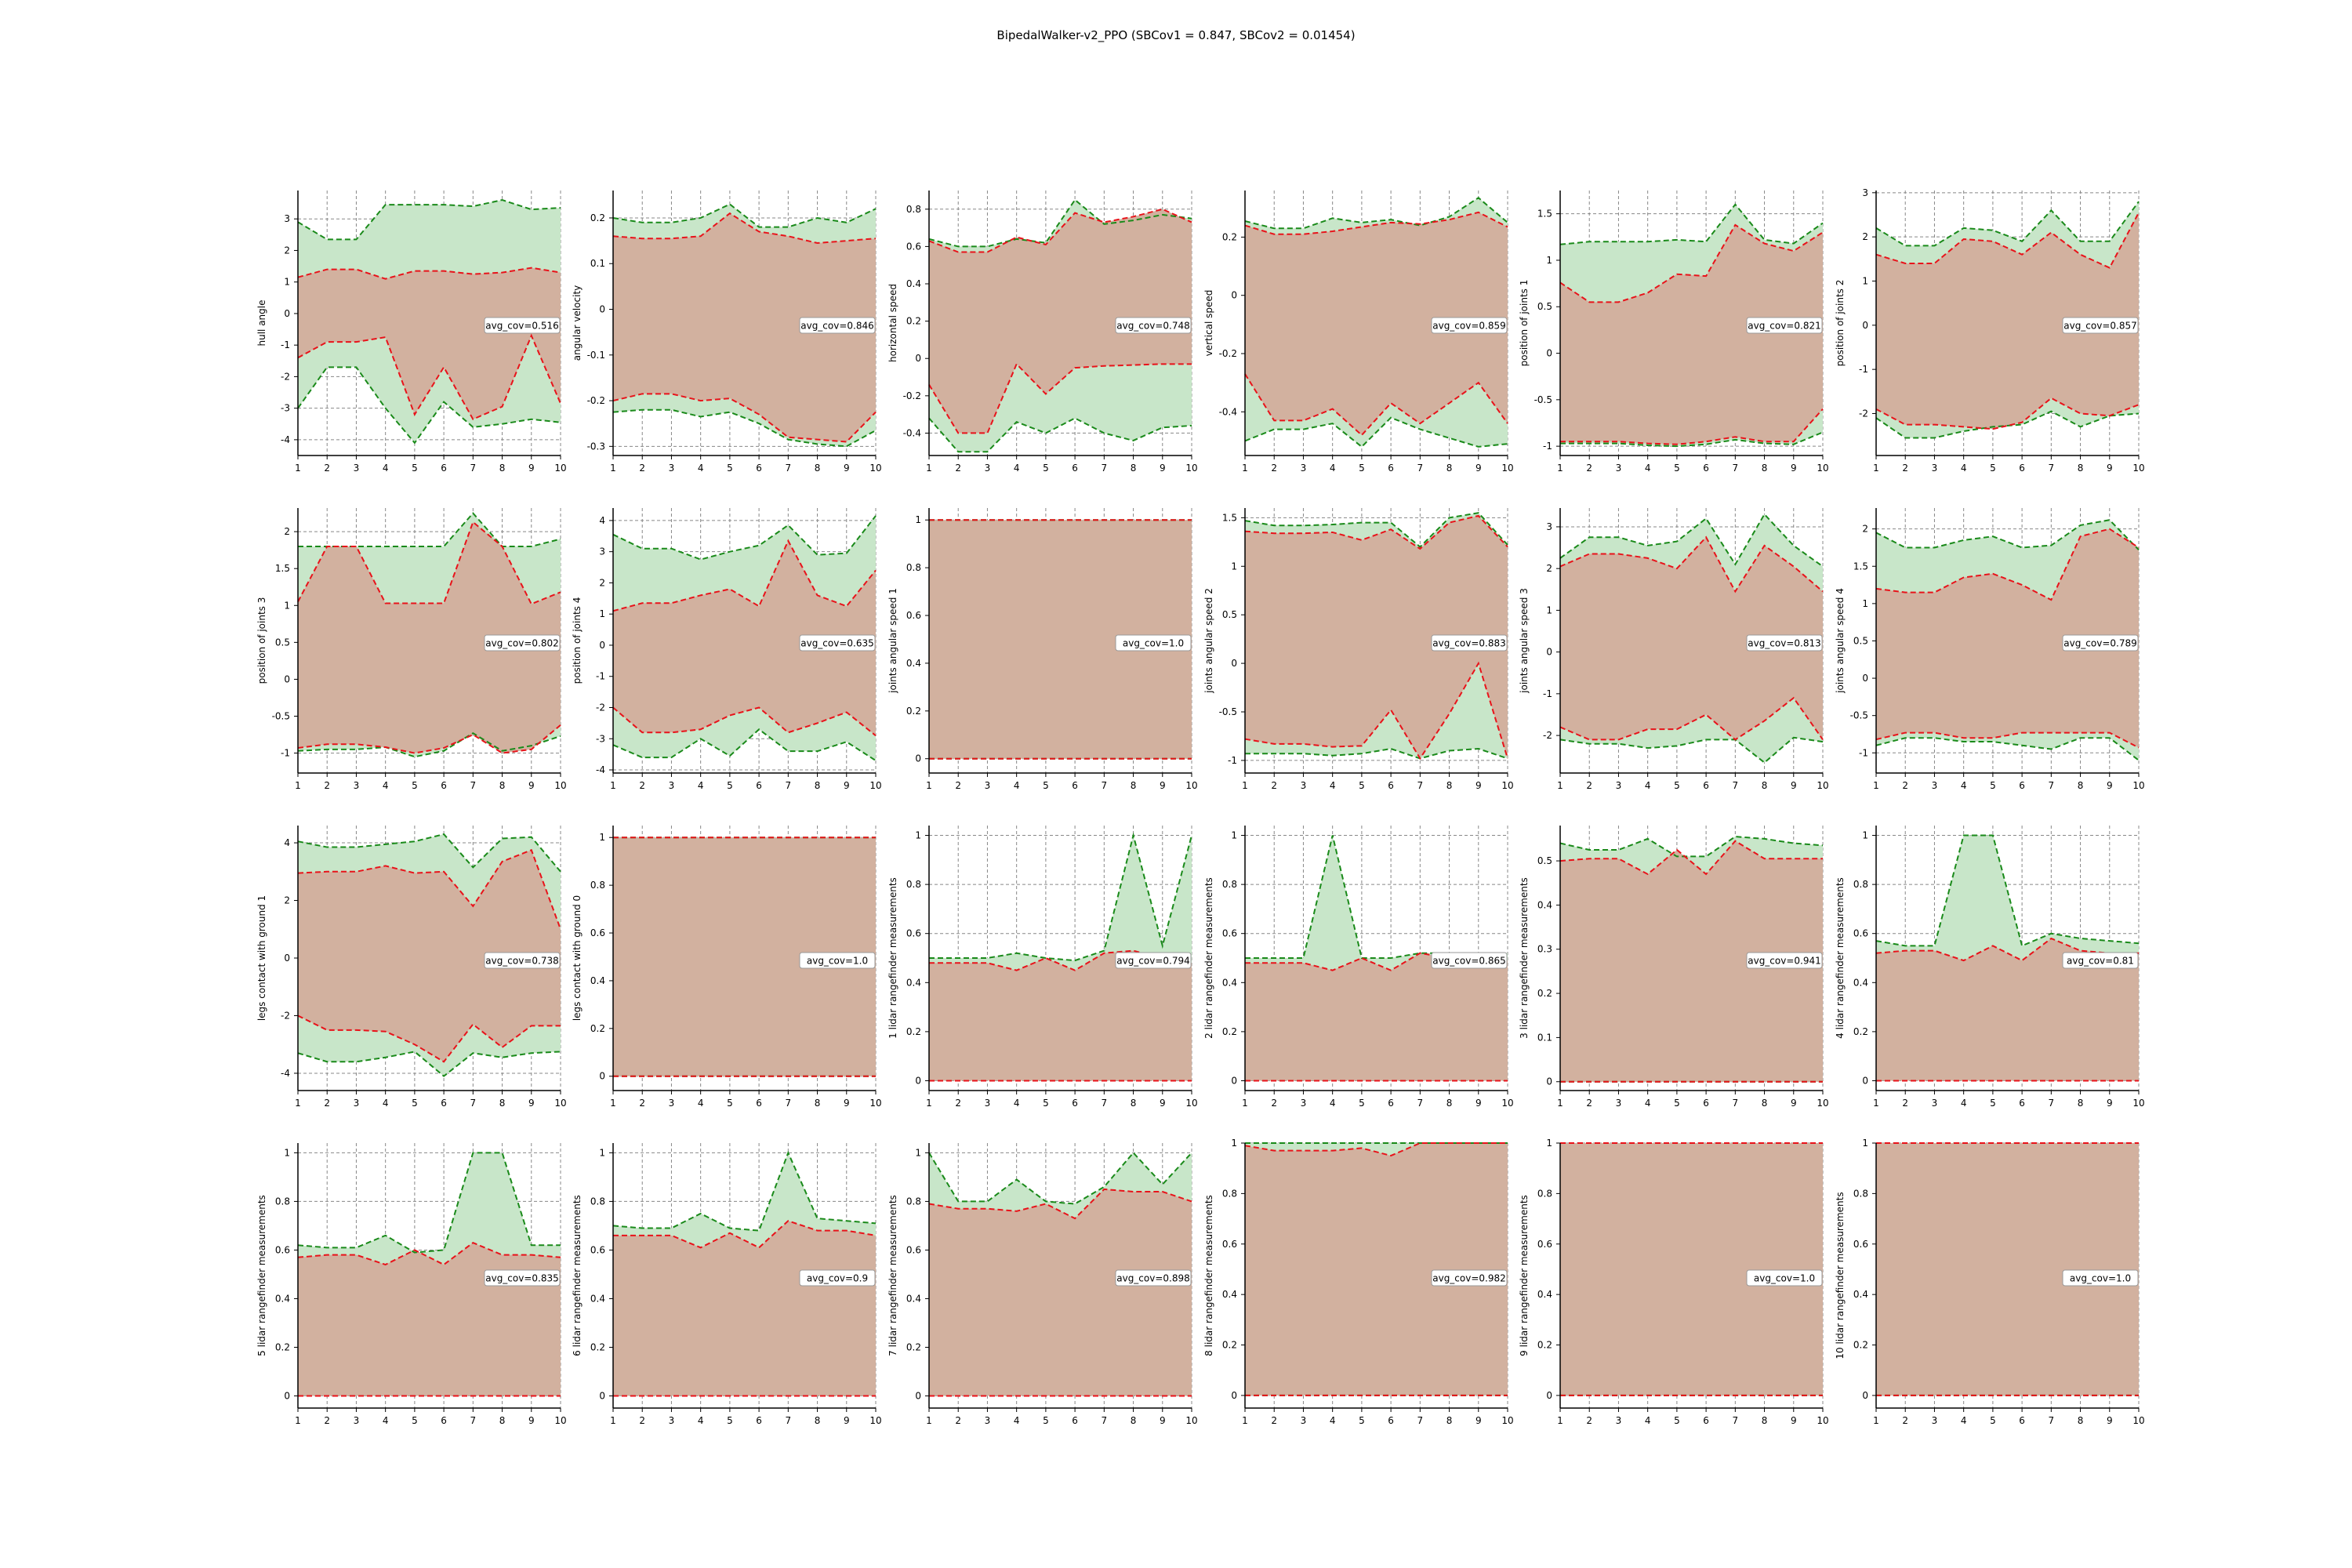 Image resolution: width=2352 pixels, height=1568 pixels. I want to click on avg-cov-label: avg_cov=0.516, so click(522, 326).